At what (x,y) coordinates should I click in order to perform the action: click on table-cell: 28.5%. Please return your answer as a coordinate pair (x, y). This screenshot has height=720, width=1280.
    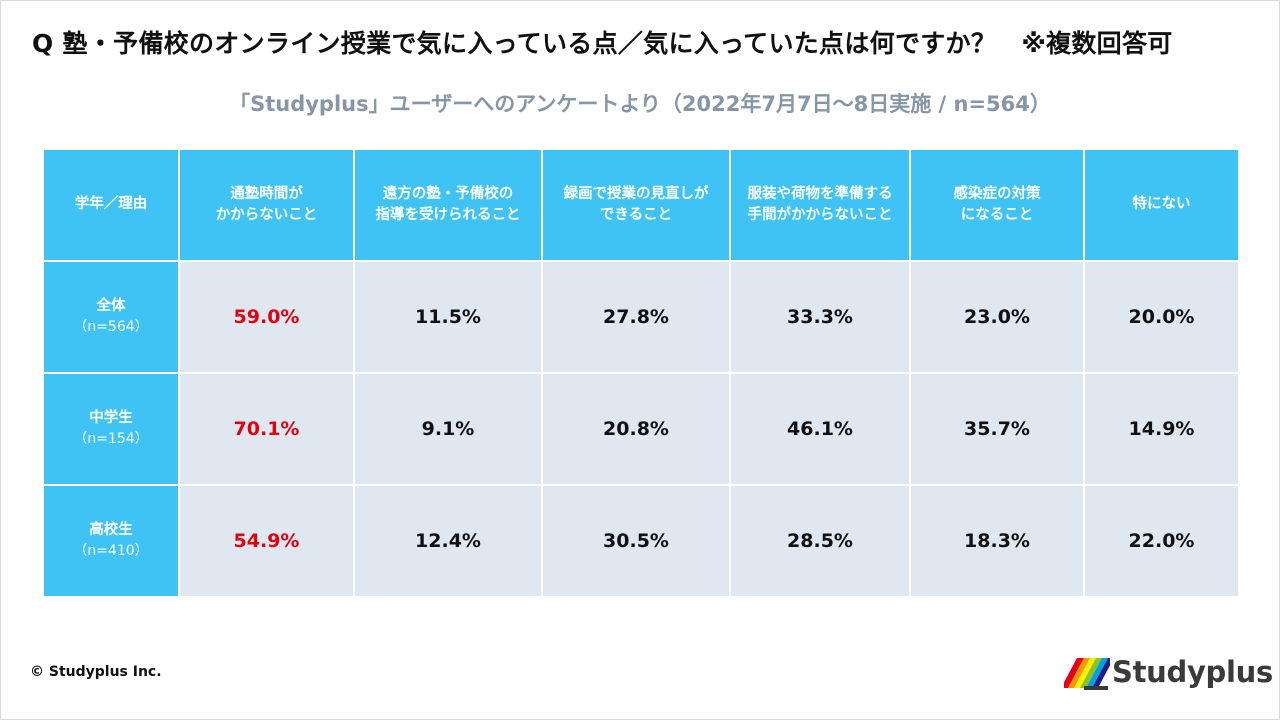
    Looking at the image, I should click on (820, 541).